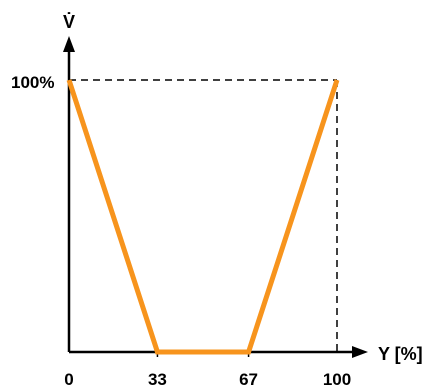 This screenshot has height=390, width=424. What do you see at coordinates (69, 21) in the screenshot?
I see `y-axis-label: V̇` at bounding box center [69, 21].